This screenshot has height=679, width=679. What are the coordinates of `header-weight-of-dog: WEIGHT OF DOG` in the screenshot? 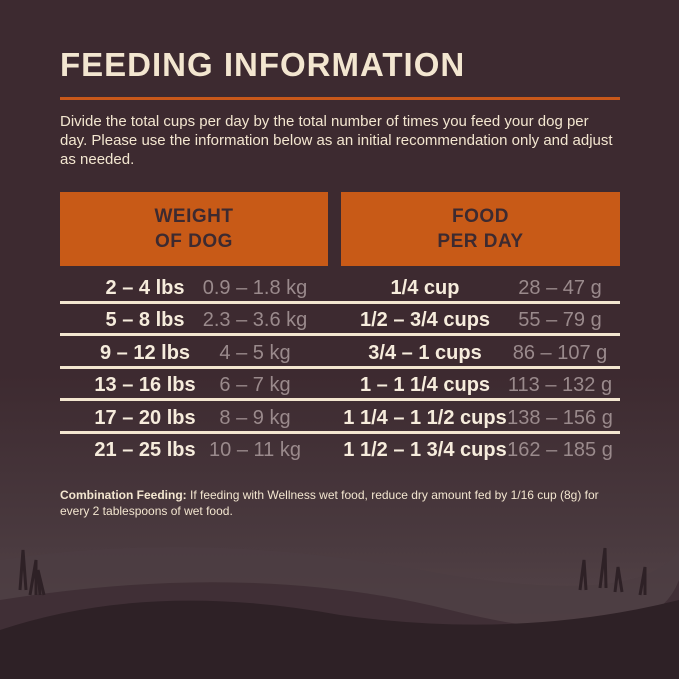 It's located at (194, 229).